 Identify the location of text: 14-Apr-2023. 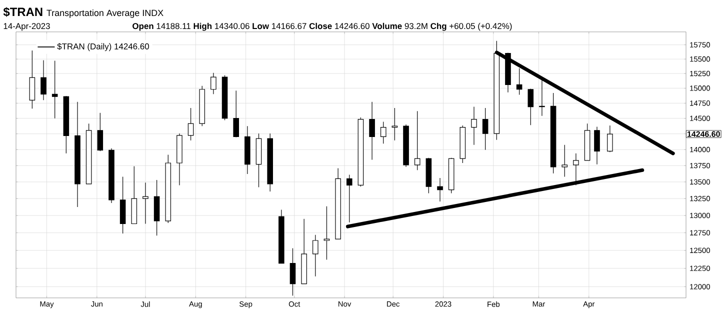
(27, 27).